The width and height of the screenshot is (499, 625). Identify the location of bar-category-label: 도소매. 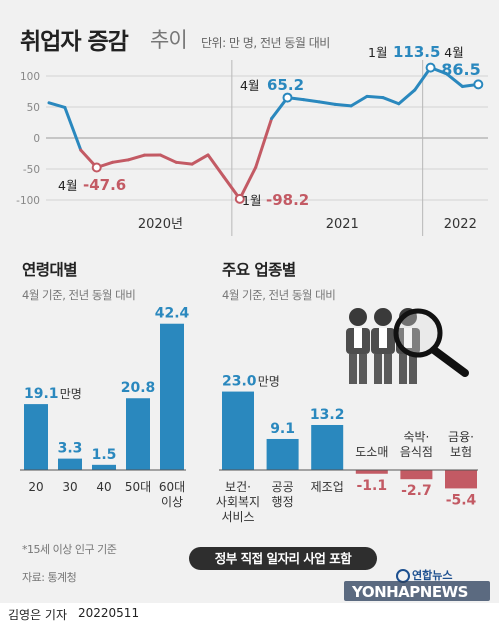
(371, 452).